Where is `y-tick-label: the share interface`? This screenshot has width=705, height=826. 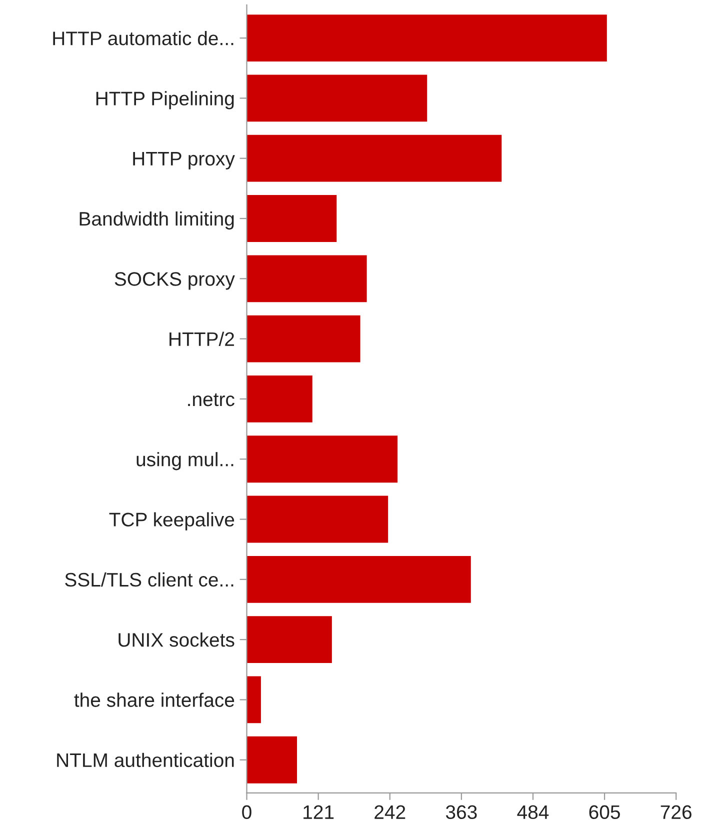
y-tick-label: the share interface is located at coordinates (154, 699).